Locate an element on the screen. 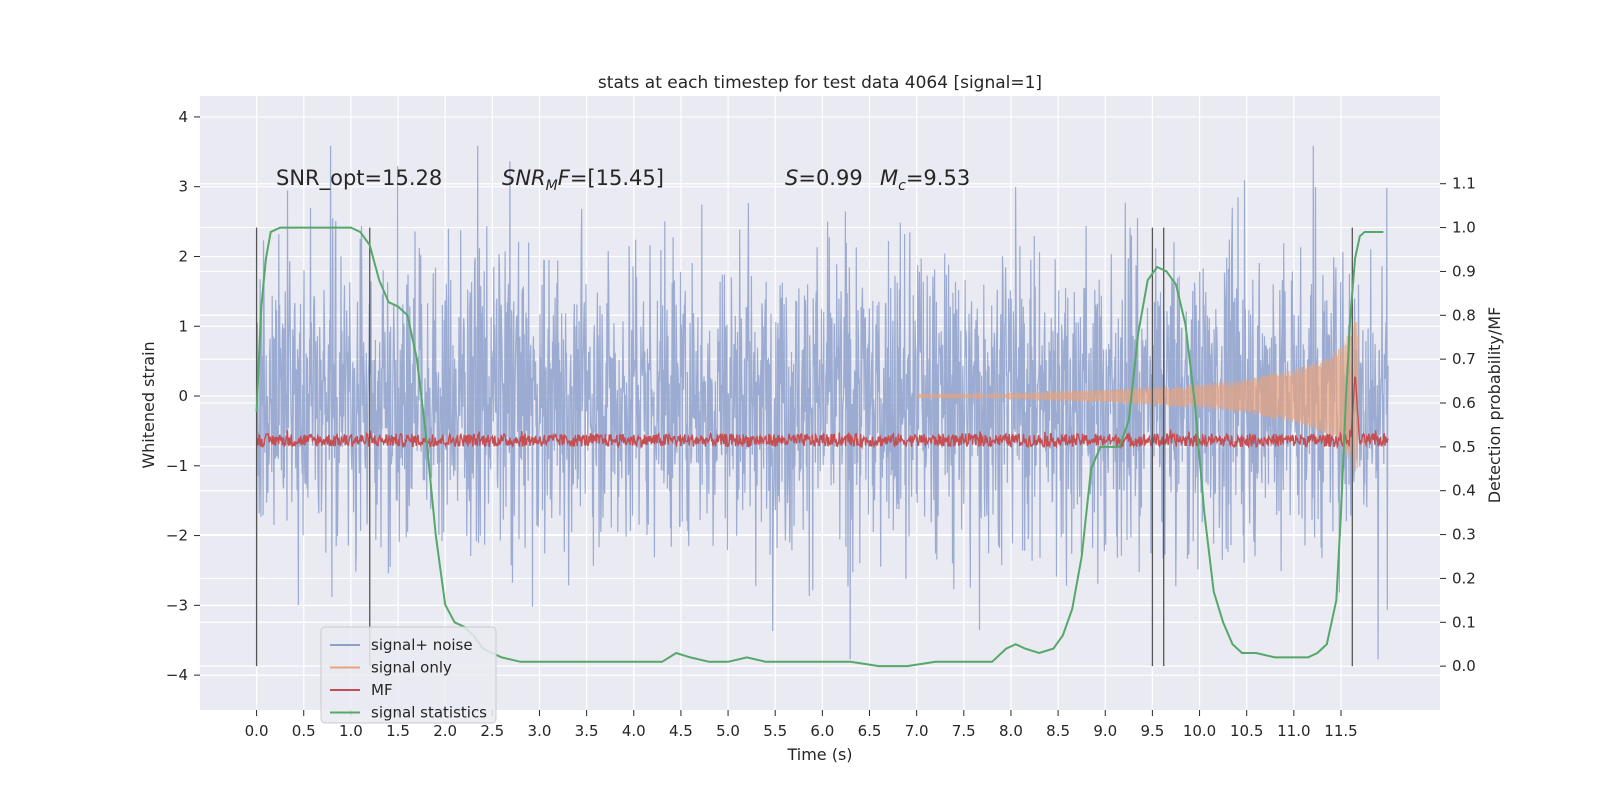  y2-tick-label: 1.1 is located at coordinates (1464, 184).